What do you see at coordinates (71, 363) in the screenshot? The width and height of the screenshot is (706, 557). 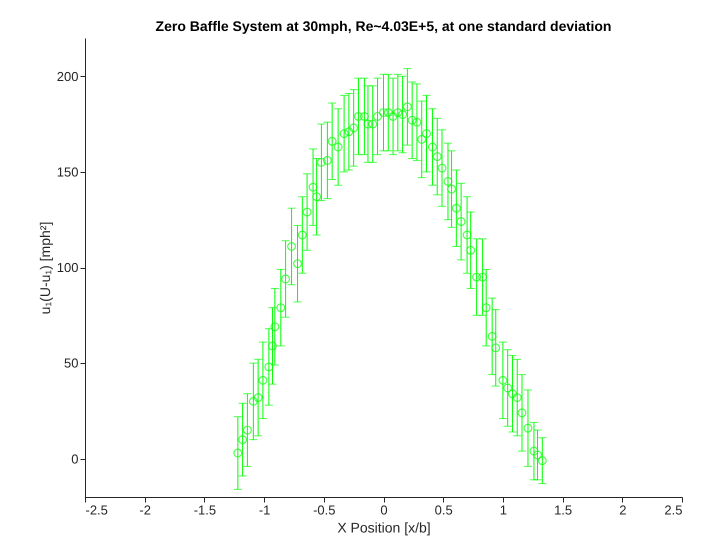 I see `y-tick-label: 50` at bounding box center [71, 363].